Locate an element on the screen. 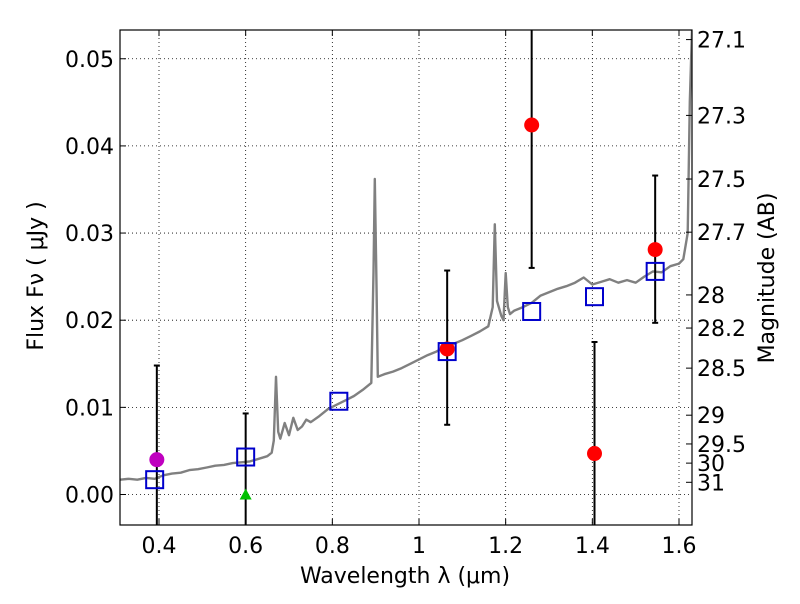 The height and width of the screenshot is (604, 800). y-axis-label: Flux Fν ( μJy ) is located at coordinates (36, 275).